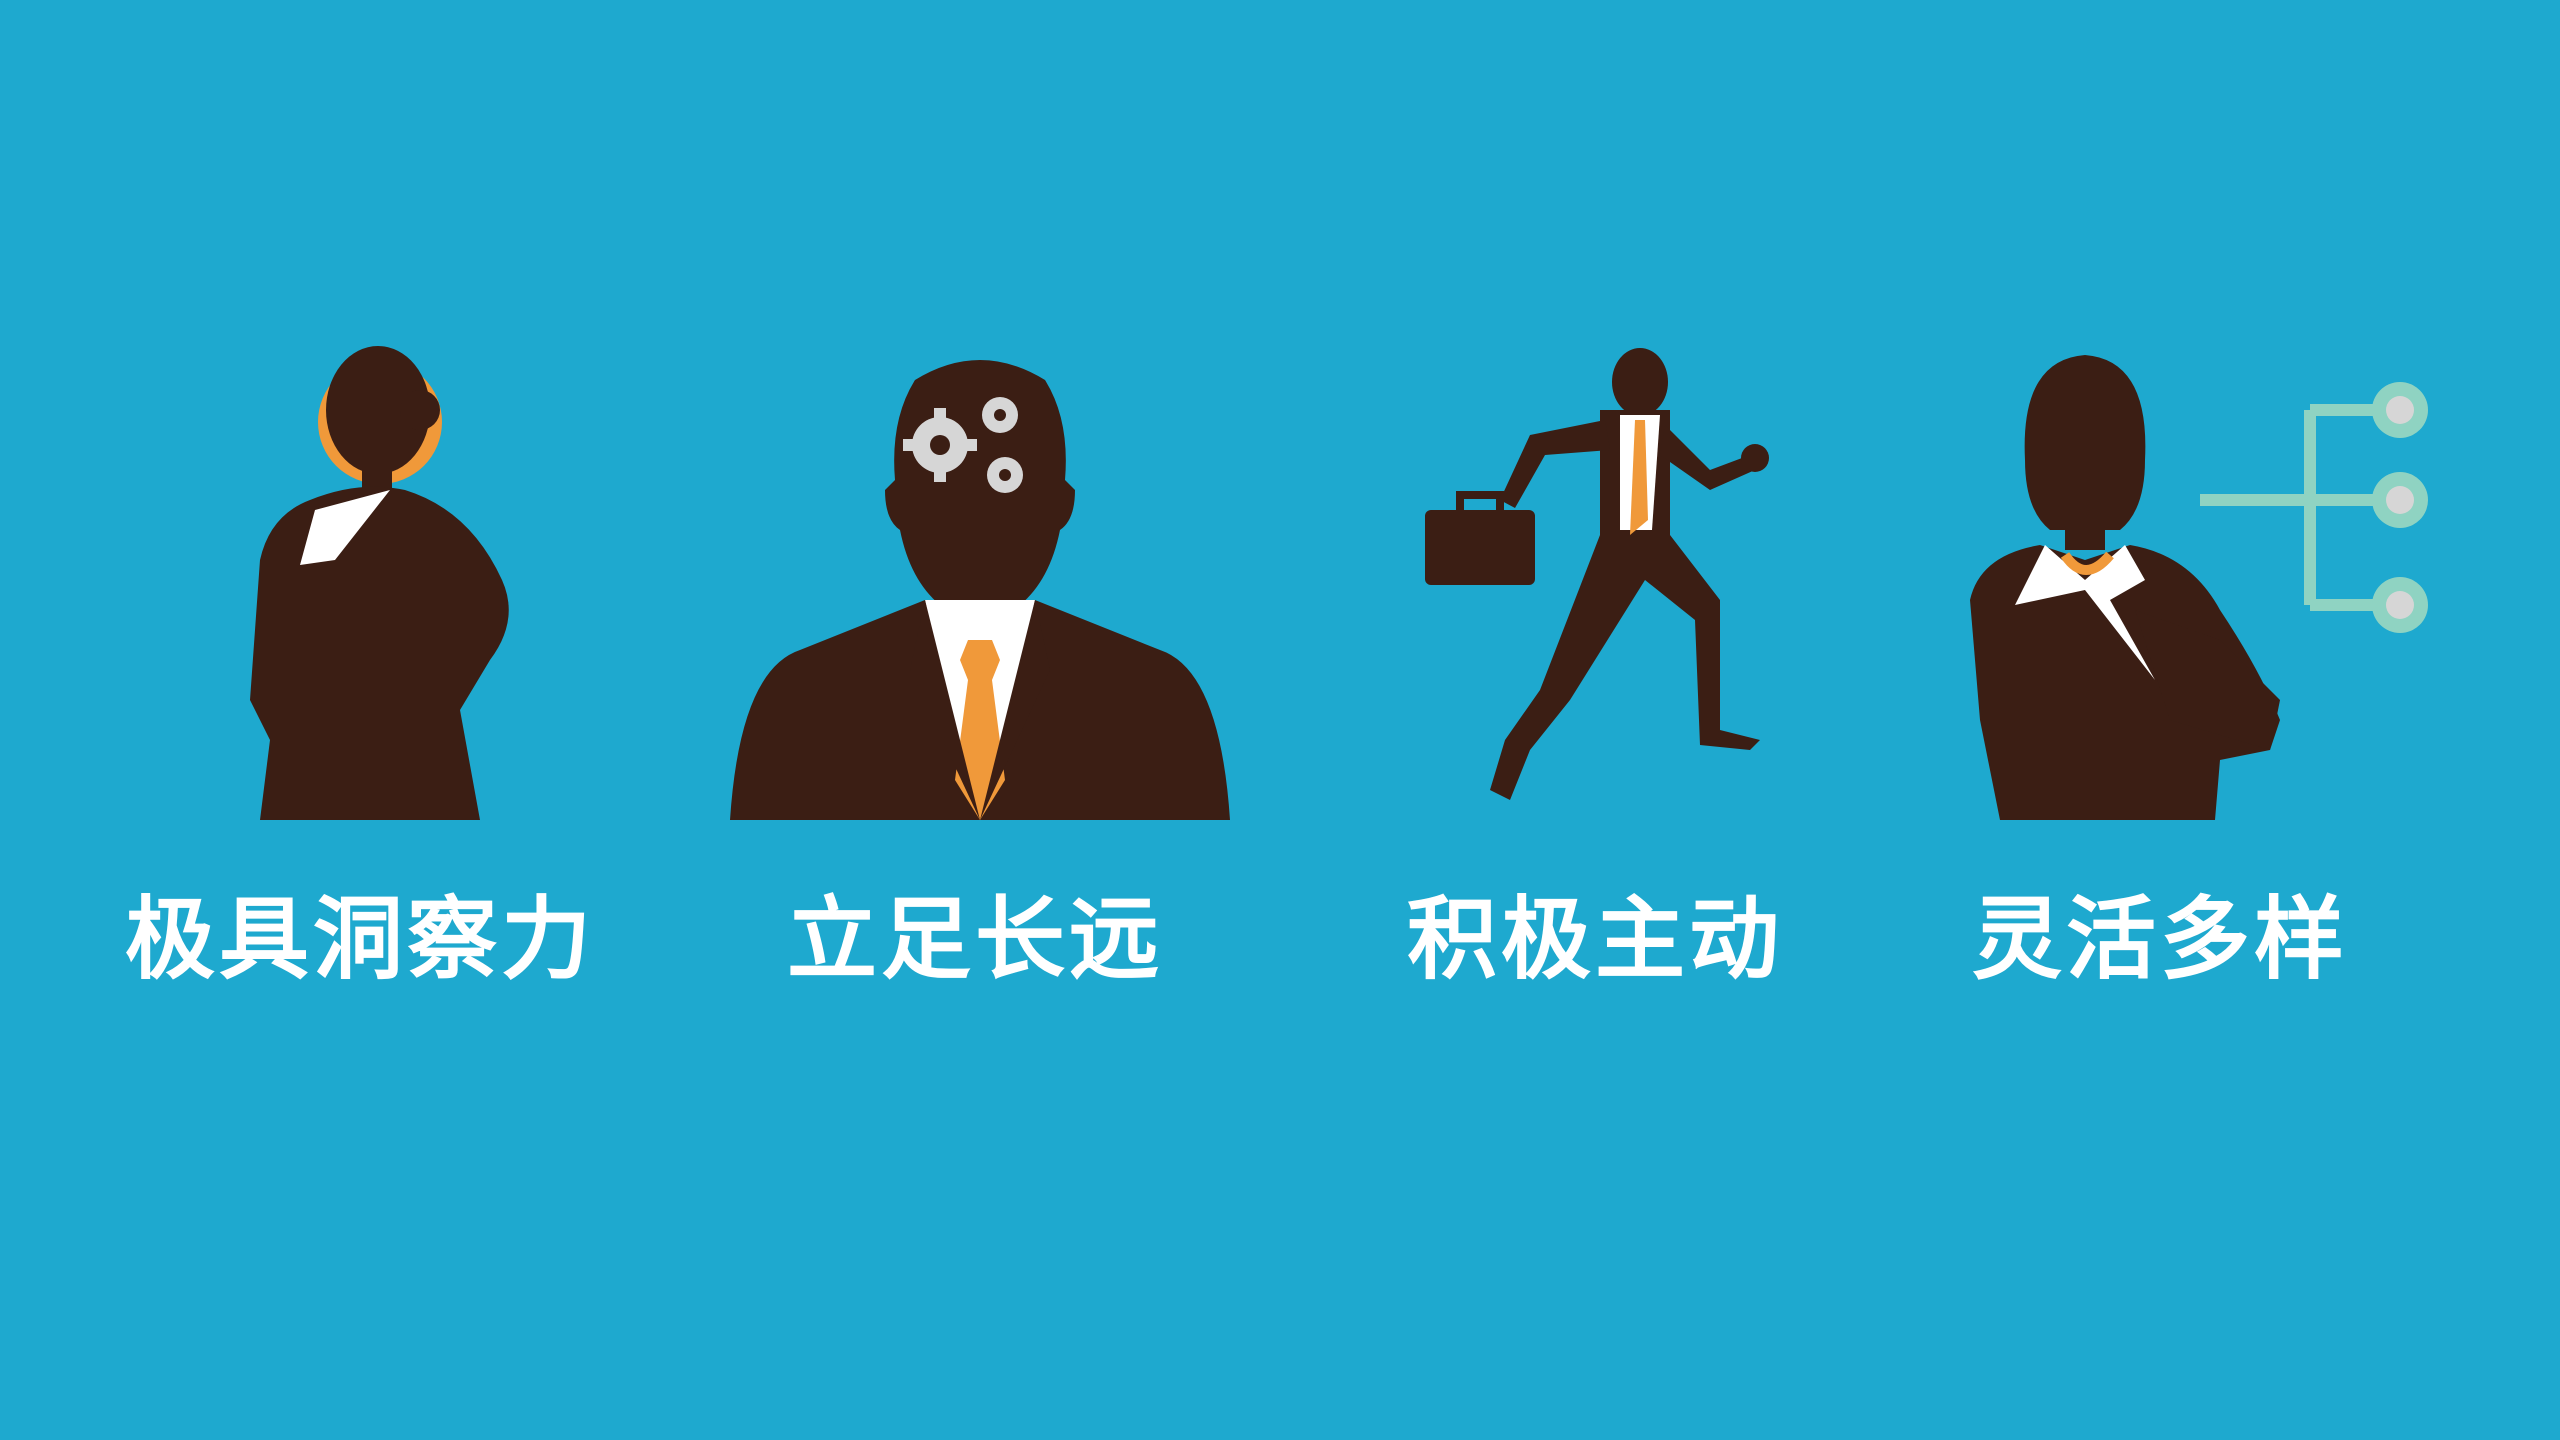  I want to click on running-businessman-icon, so click(1600, 590).